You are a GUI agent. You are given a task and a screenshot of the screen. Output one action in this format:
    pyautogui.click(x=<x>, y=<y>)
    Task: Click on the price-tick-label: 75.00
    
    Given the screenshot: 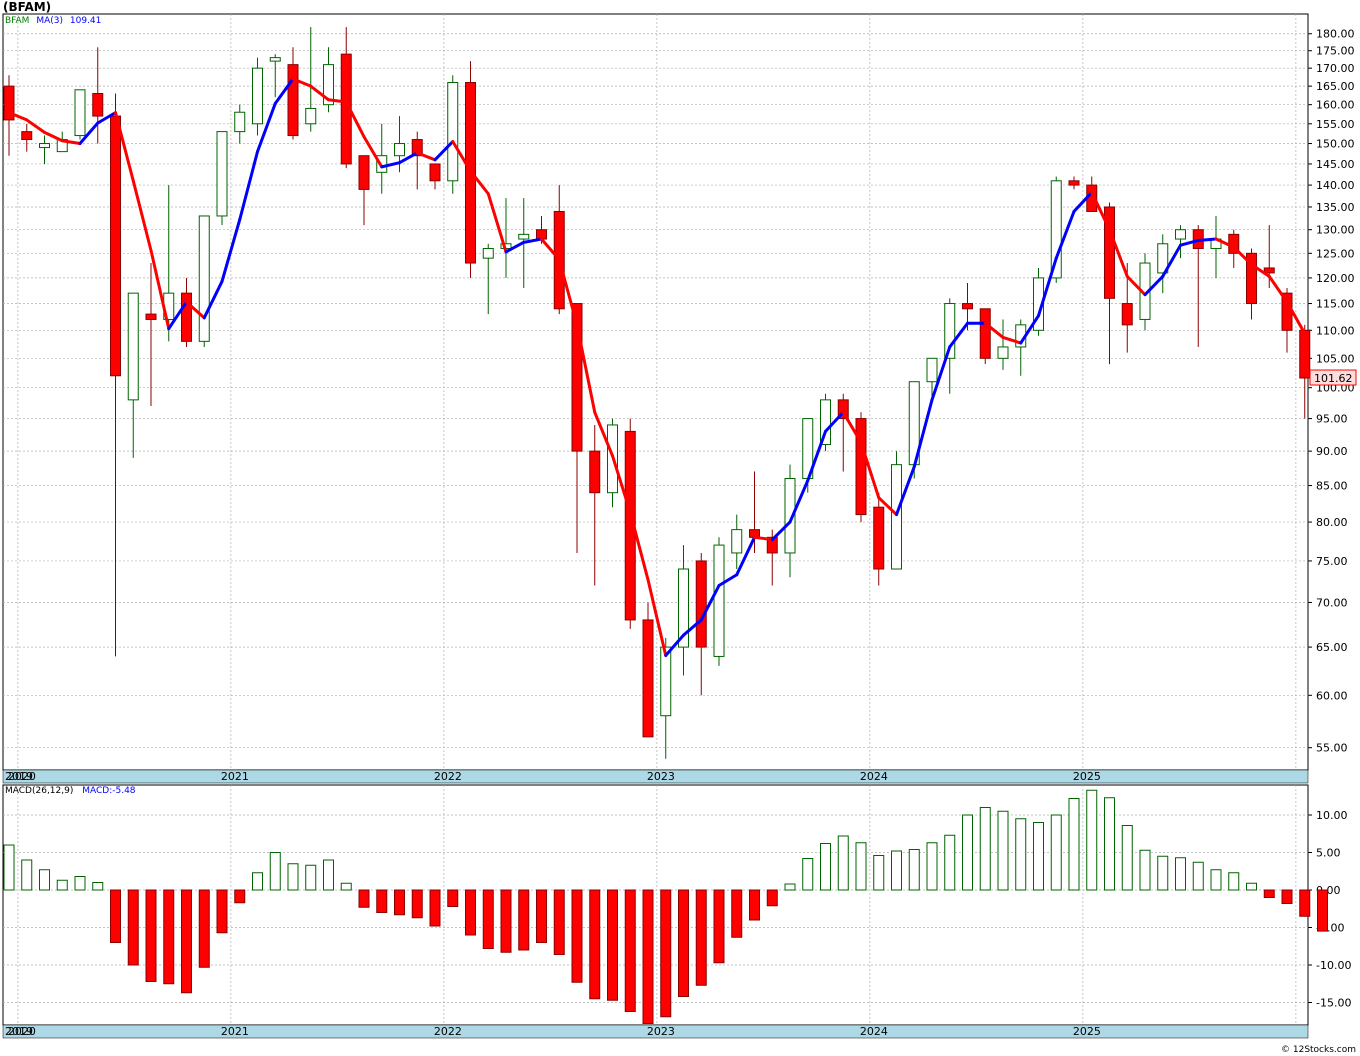 What is the action you would take?
    pyautogui.click(x=1332, y=561)
    